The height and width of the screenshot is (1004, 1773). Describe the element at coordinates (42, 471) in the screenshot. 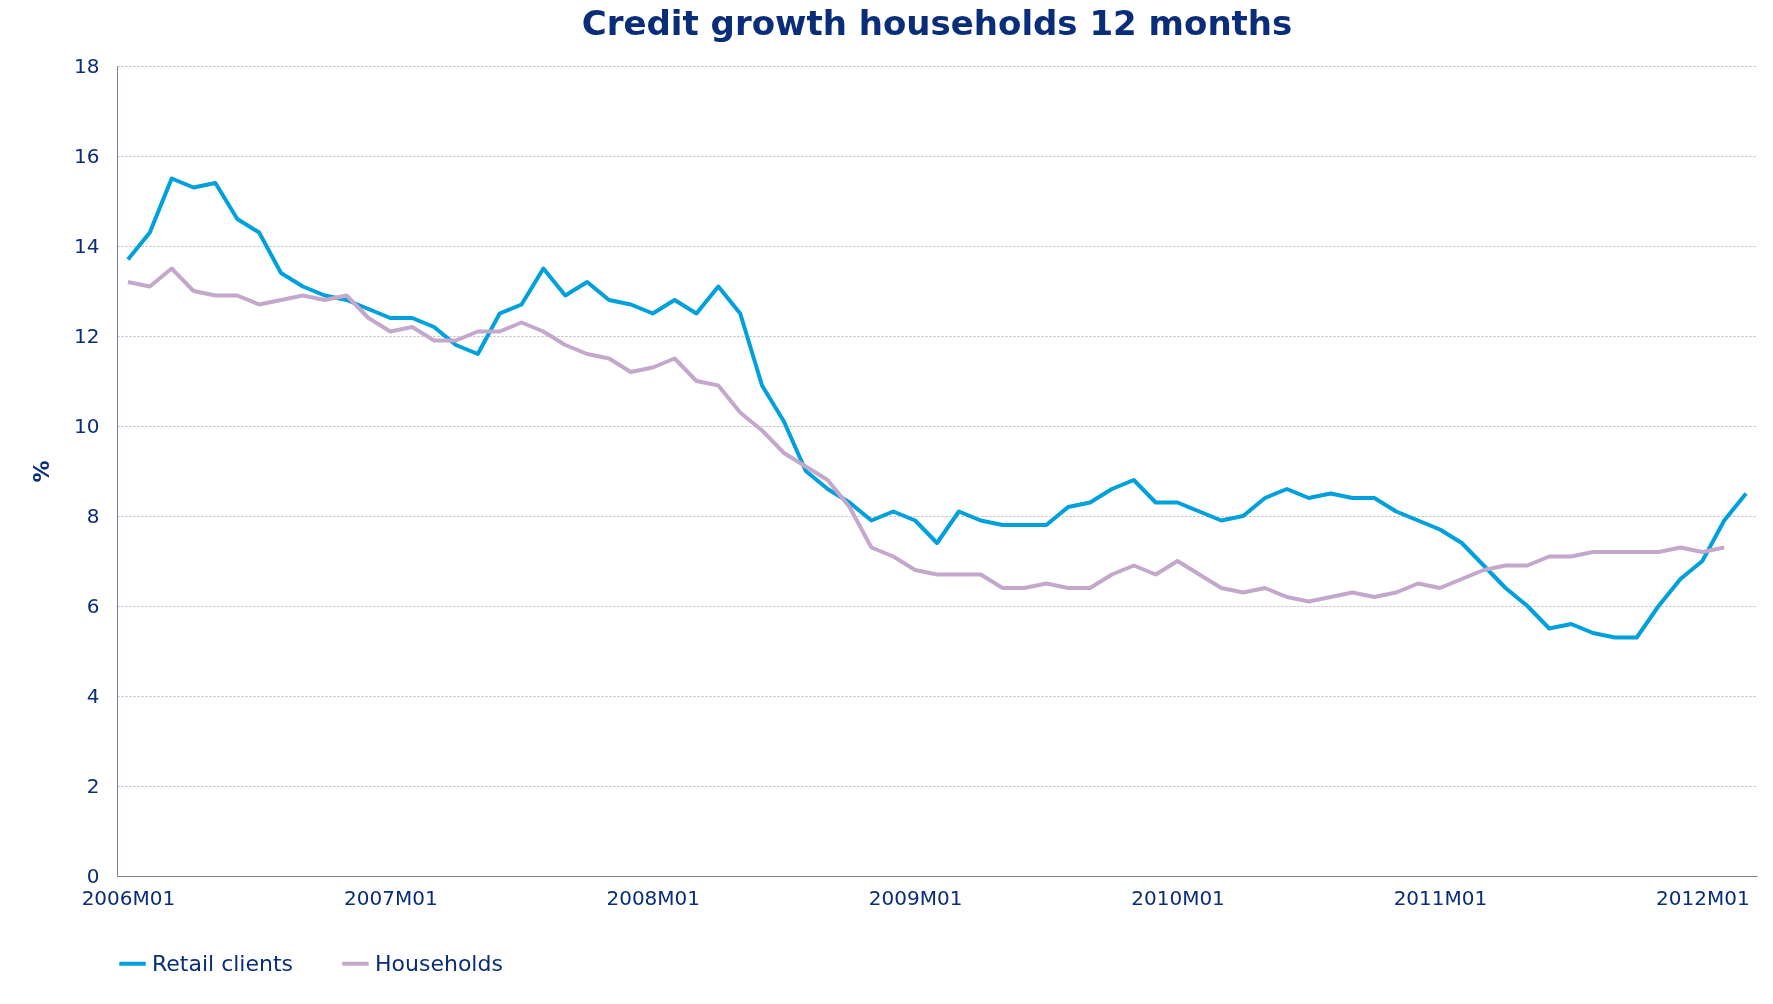

I see `y-axis-title: %` at that location.